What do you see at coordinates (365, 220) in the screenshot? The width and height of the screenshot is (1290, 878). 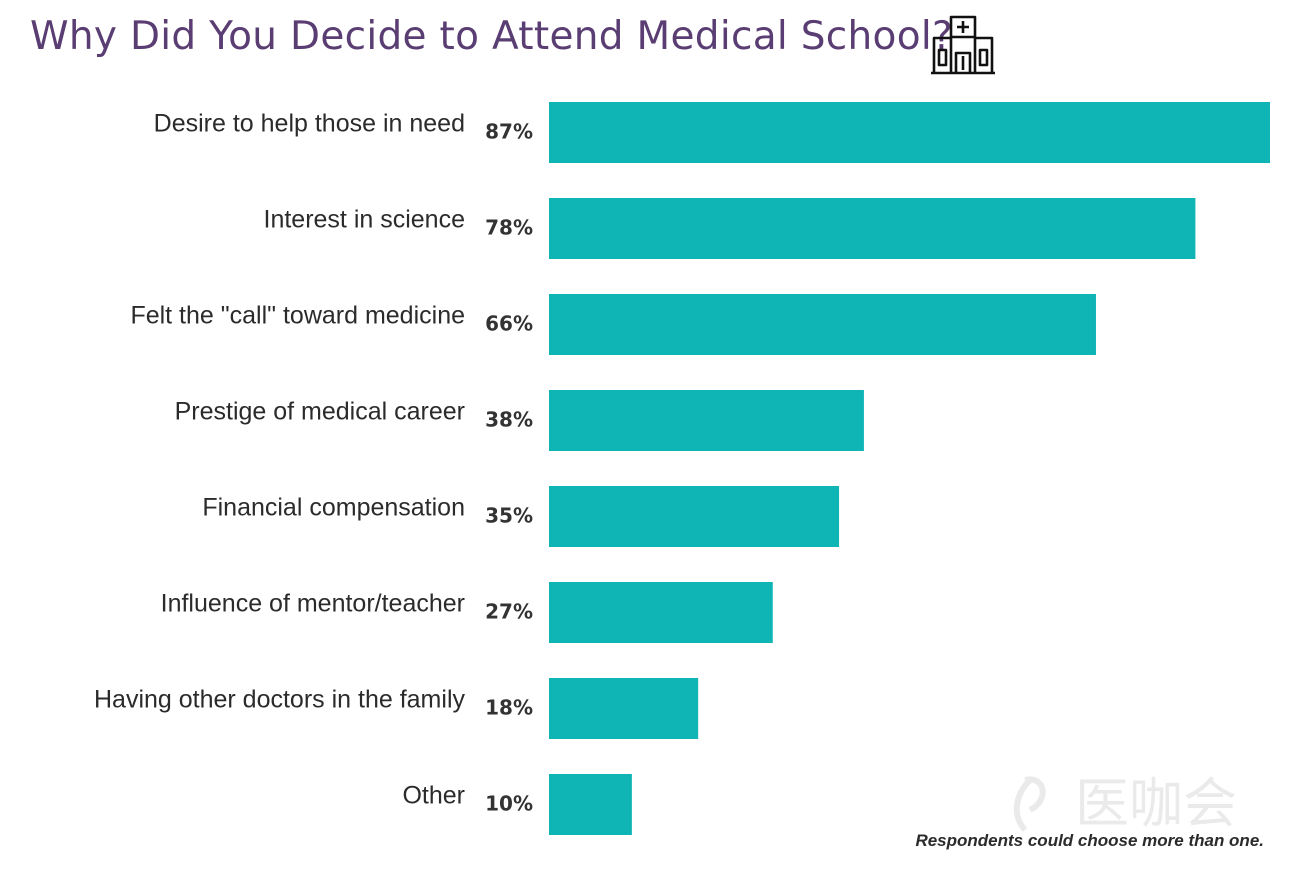 I see `category-label: Interest in science` at bounding box center [365, 220].